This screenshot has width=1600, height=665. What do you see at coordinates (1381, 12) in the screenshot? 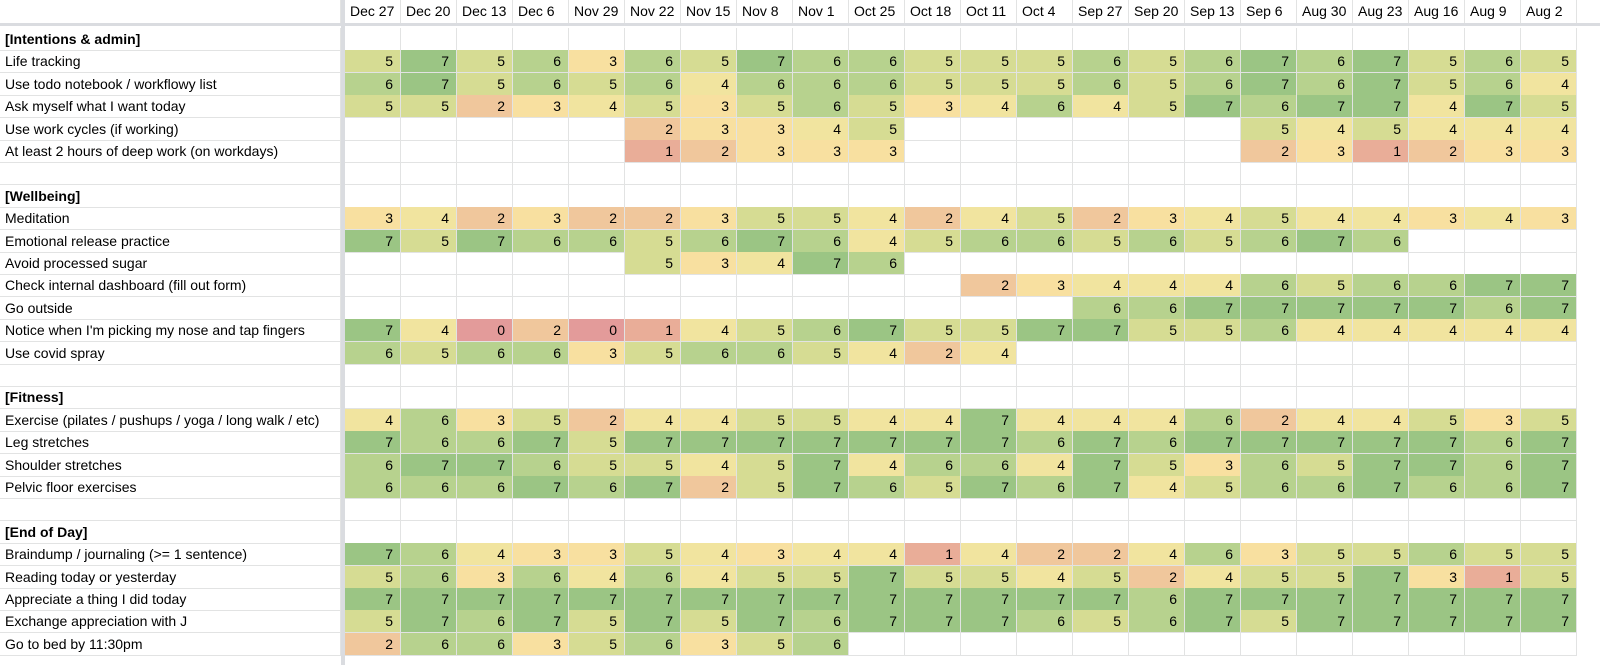
I see `date-header: Aug 23` at bounding box center [1381, 12].